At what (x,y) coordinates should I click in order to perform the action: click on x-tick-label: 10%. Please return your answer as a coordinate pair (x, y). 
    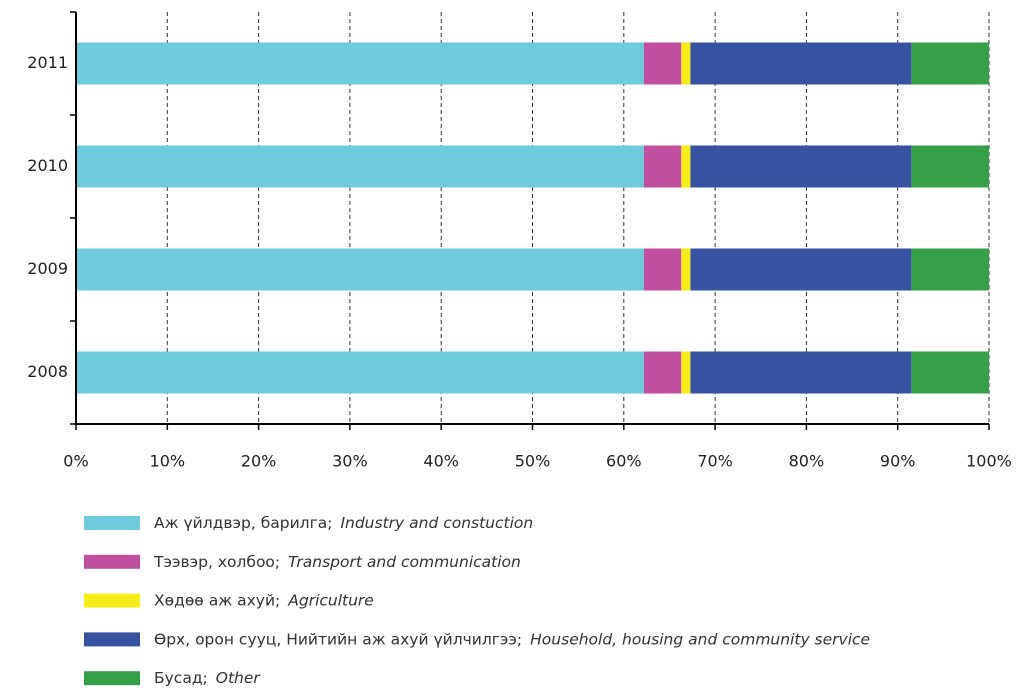
    Looking at the image, I should click on (168, 461).